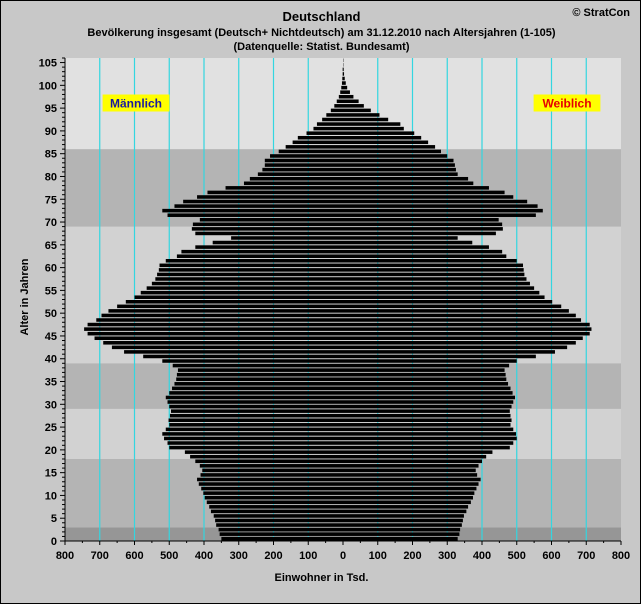 This screenshot has height=605, width=641. I want to click on x-tick-label: 600, so click(551, 556).